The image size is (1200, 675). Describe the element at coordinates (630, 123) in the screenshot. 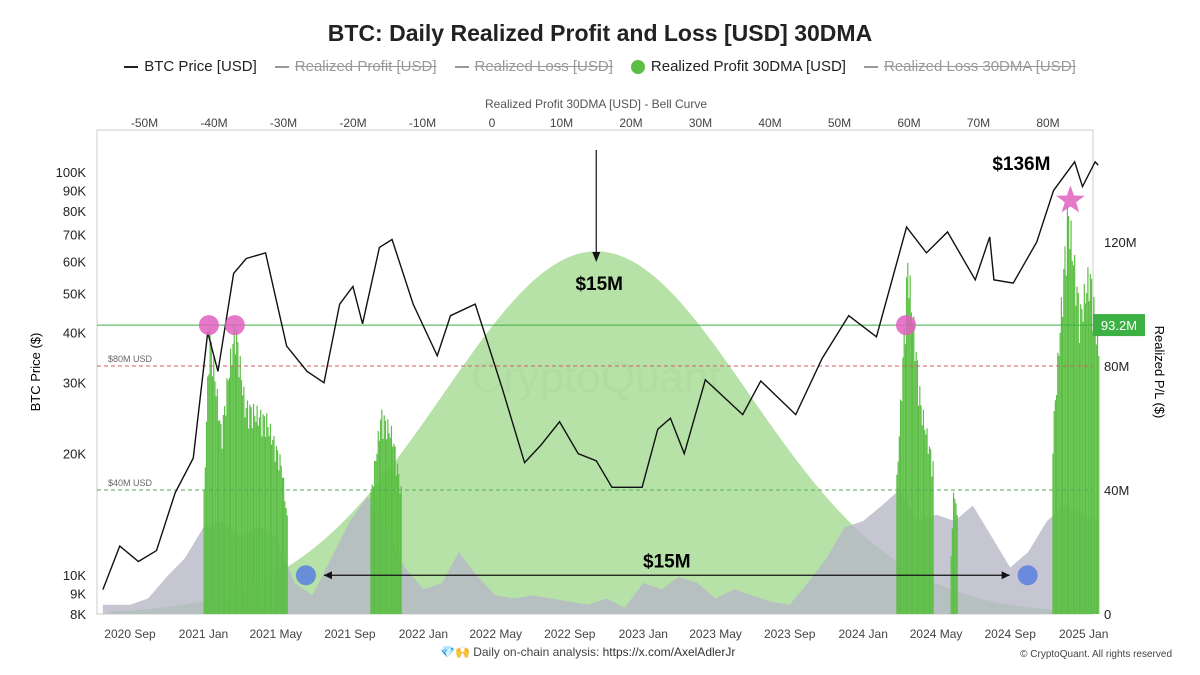

I see `top-tick-label: 20M` at that location.